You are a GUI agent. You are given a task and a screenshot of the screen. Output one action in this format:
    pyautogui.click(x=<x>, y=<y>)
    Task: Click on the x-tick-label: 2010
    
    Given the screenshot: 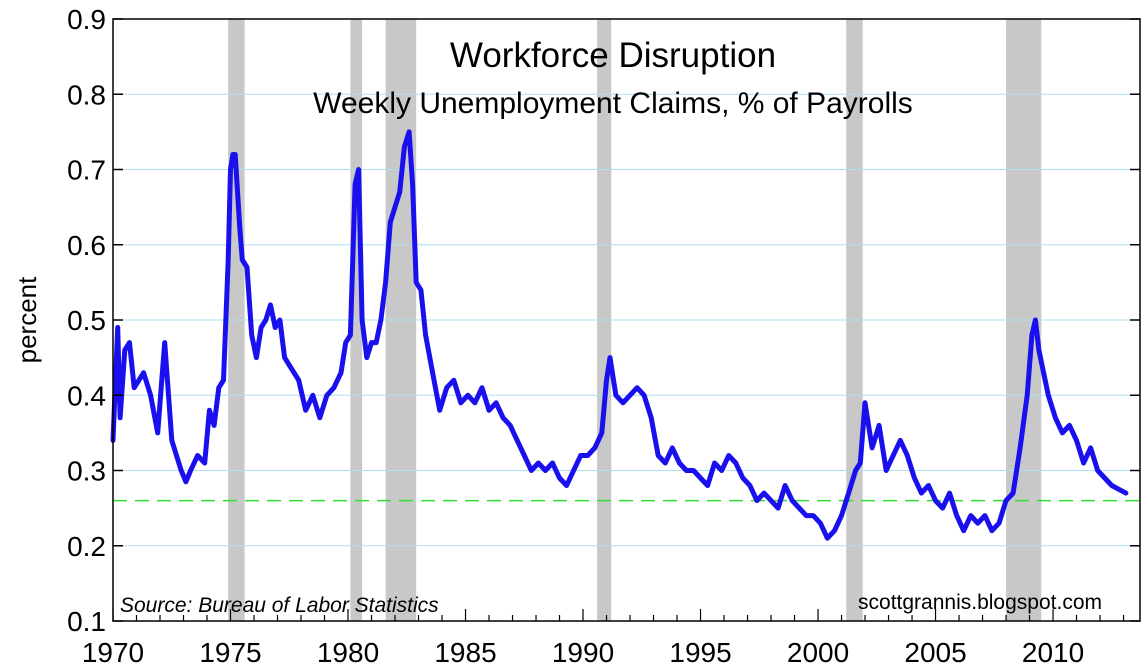 What is the action you would take?
    pyautogui.click(x=1053, y=652)
    